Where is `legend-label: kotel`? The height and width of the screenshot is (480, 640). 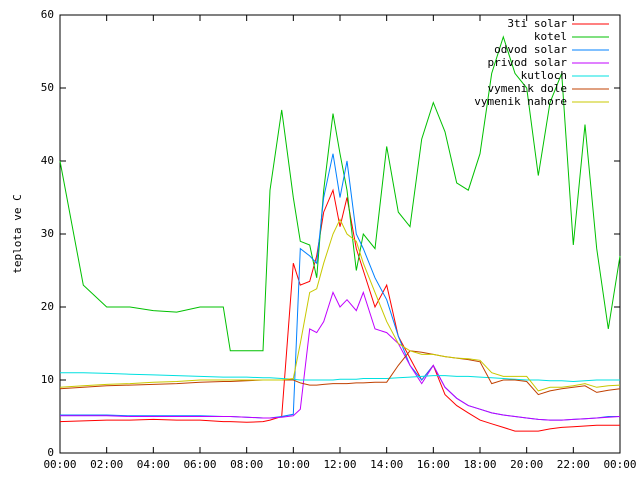 legend-label: kotel is located at coordinates (550, 36).